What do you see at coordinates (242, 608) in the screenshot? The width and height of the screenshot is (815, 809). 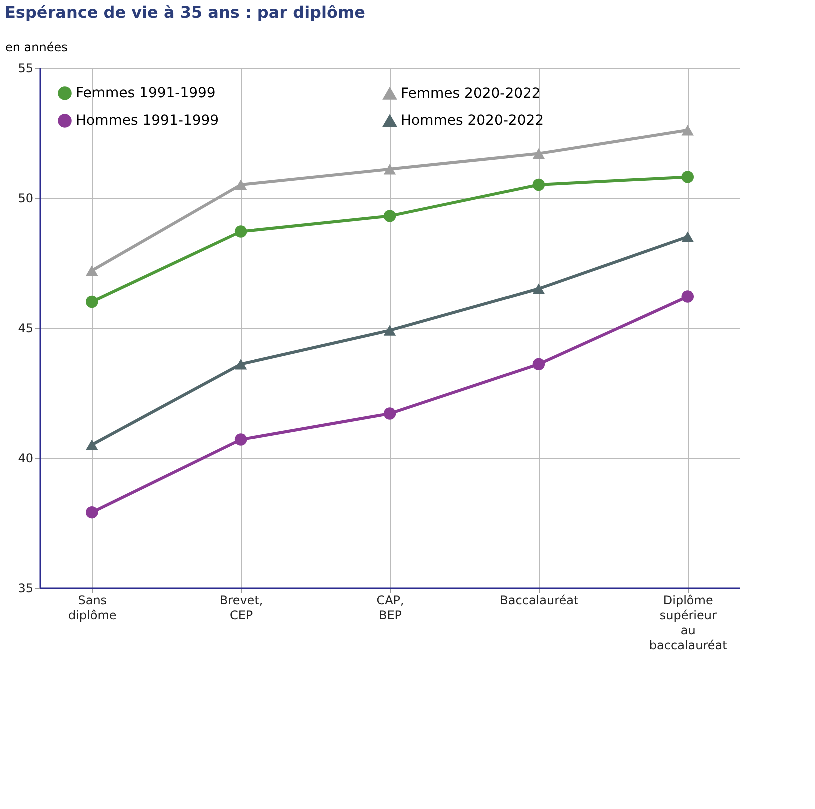 I see `x-tick-label: Brevet, CEP` at bounding box center [242, 608].